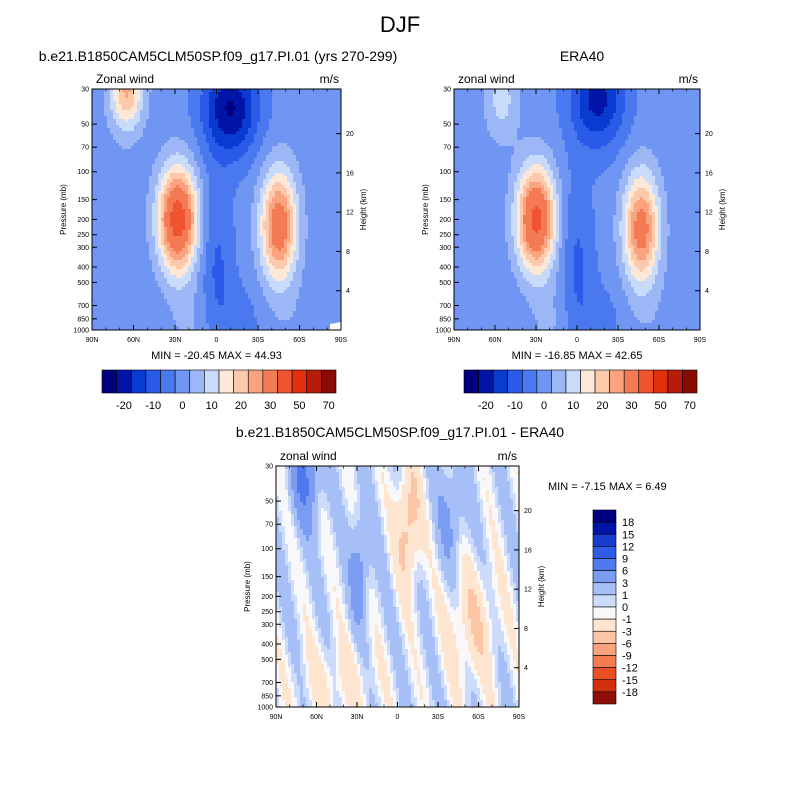  I want to click on variable-label: Zonal wind, so click(125, 79).